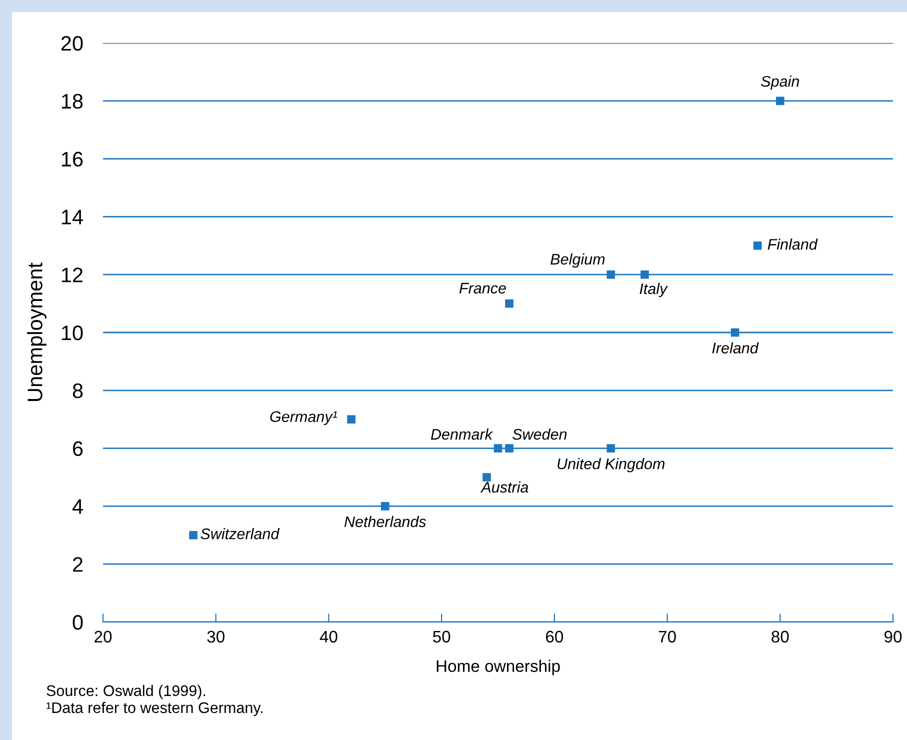  What do you see at coordinates (780, 636) in the screenshot?
I see `x-tick-label: 80` at bounding box center [780, 636].